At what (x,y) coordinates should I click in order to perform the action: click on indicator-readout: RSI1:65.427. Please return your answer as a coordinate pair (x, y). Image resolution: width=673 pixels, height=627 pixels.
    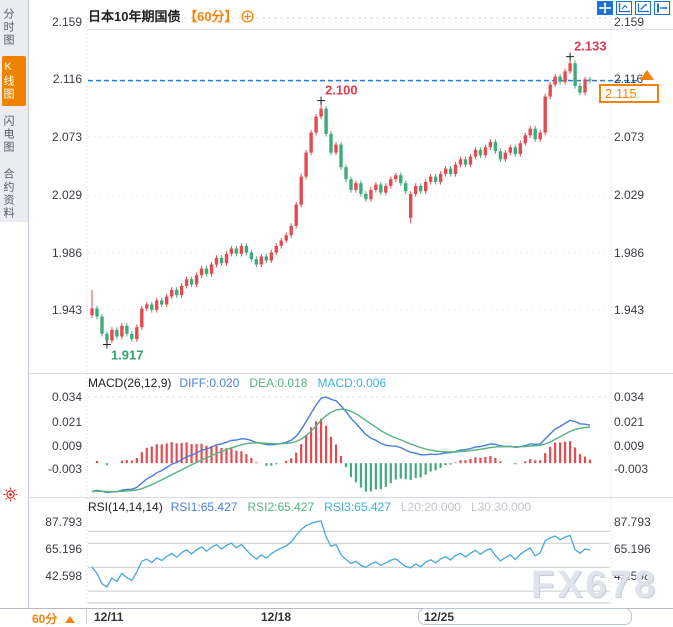
    Looking at the image, I should click on (204, 507).